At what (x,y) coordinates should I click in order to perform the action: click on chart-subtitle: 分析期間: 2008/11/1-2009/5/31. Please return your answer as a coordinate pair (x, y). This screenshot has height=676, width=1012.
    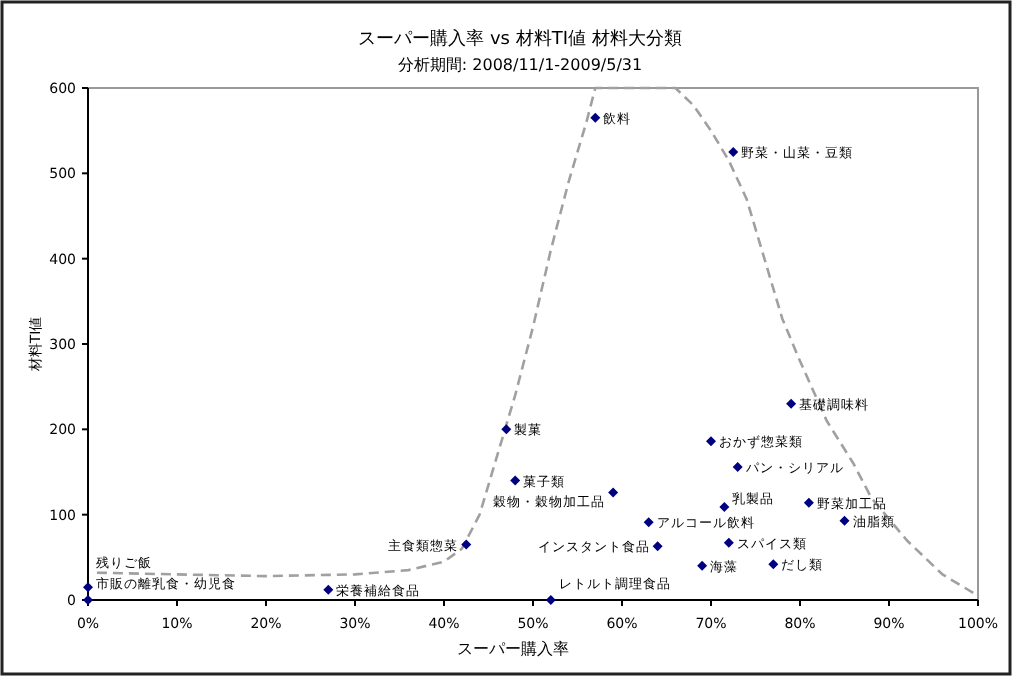
    Looking at the image, I should click on (520, 65).